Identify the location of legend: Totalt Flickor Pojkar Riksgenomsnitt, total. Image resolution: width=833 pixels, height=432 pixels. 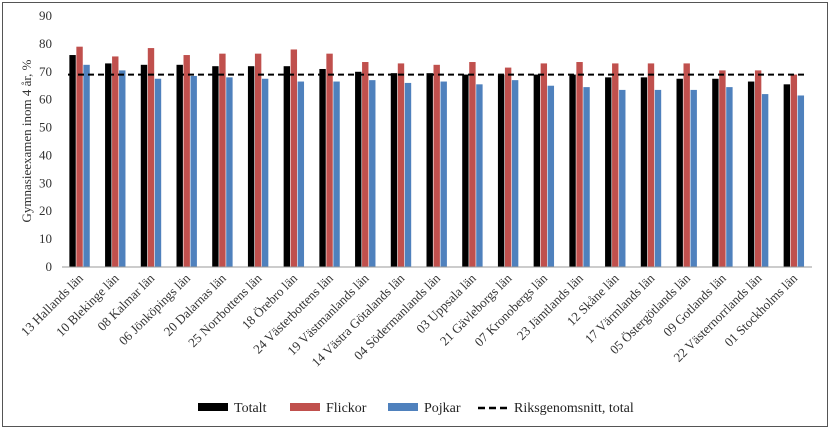
(416, 408).